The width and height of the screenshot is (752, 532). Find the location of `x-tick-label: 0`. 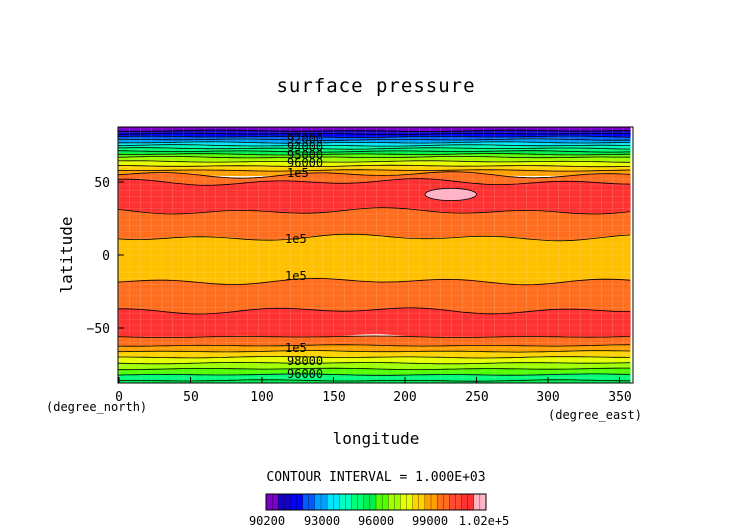

x-tick-label: 0 is located at coordinates (119, 397).